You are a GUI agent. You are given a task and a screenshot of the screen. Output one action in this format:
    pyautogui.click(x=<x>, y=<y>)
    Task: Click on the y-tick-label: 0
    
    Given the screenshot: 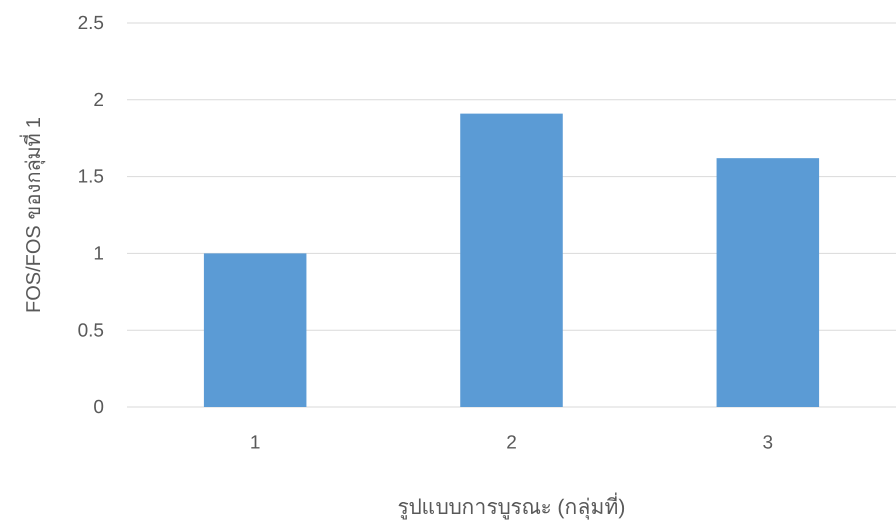 What is the action you would take?
    pyautogui.click(x=98, y=407)
    